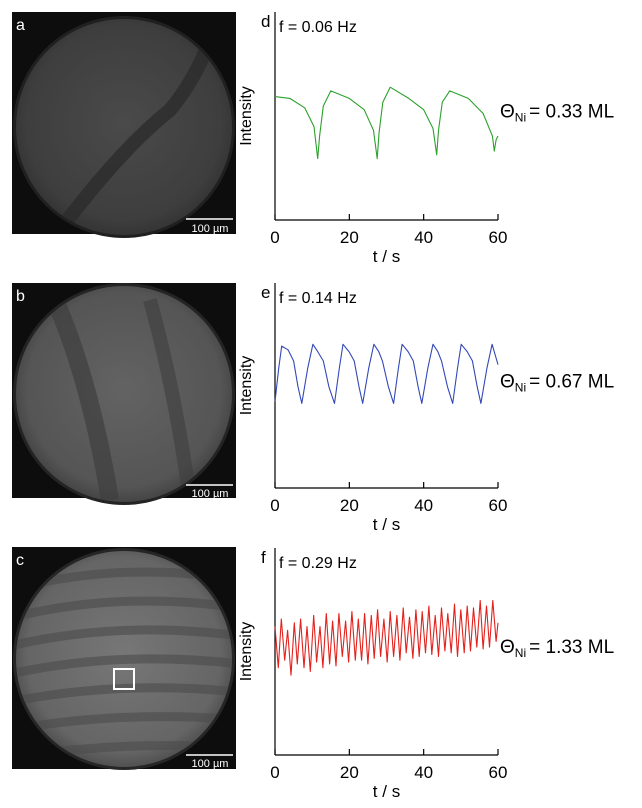 The width and height of the screenshot is (642, 808). I want to click on leem-image-panel-b: b 100 µm, so click(124, 394).